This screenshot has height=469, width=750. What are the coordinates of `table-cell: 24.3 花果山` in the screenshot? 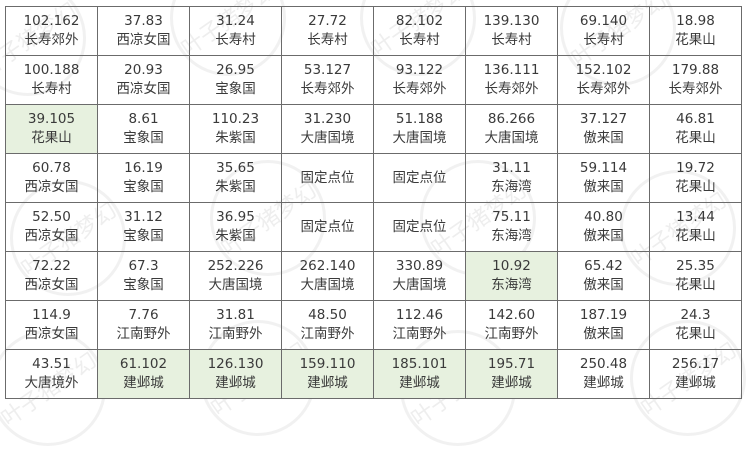 It's located at (695, 325).